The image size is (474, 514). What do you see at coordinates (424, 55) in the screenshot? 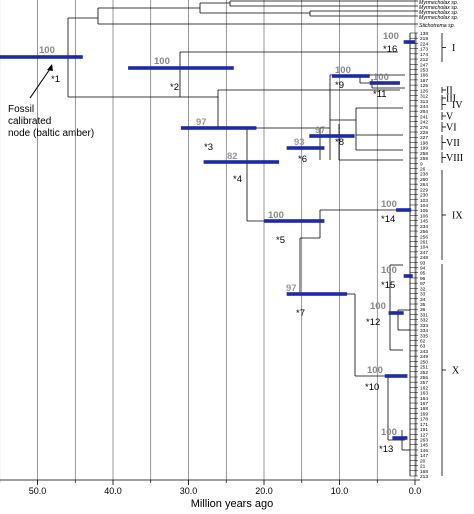
I see `tip-label: 174` at bounding box center [424, 55].